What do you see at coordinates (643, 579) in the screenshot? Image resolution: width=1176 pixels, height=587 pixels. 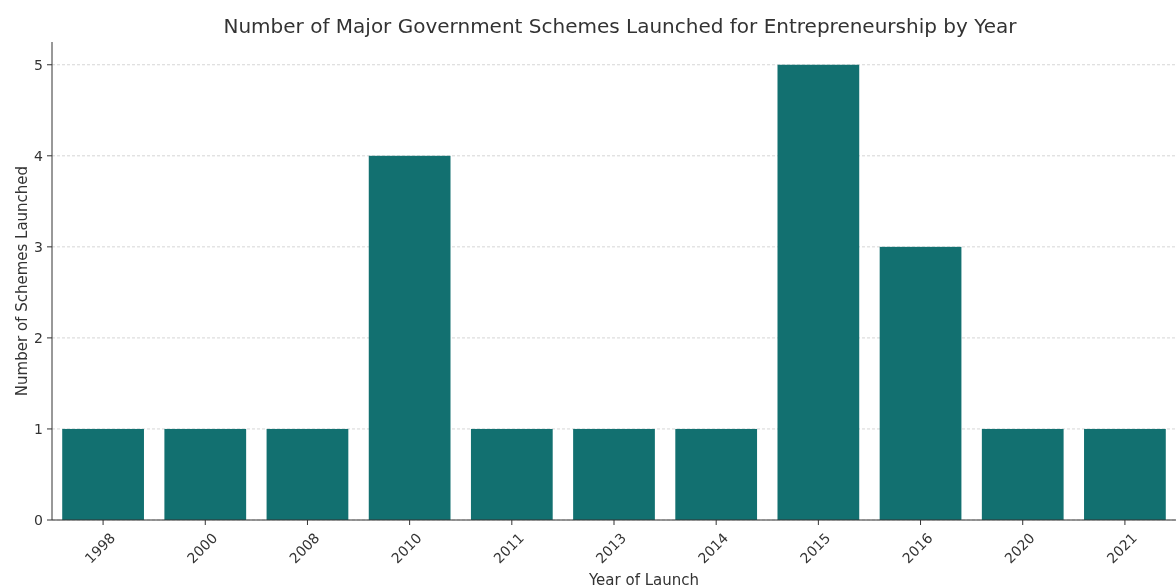 I see `x-axis-title: Year of Launch` at bounding box center [643, 579].